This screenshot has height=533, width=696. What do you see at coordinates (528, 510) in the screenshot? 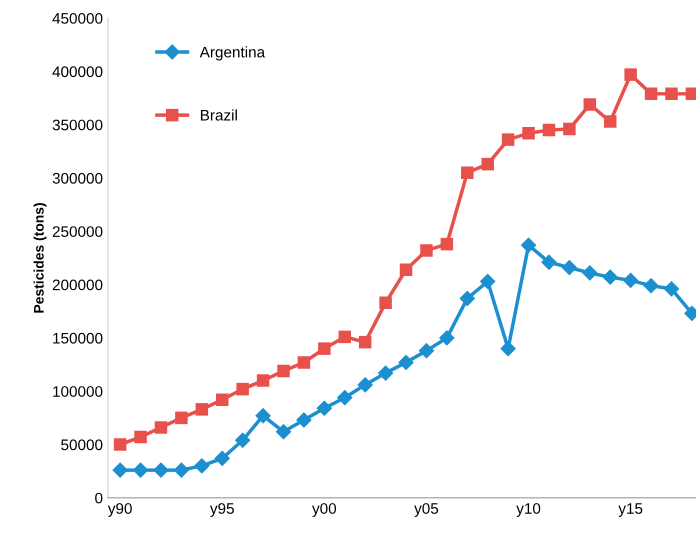
I see `x-tick-label: y10` at bounding box center [528, 510].